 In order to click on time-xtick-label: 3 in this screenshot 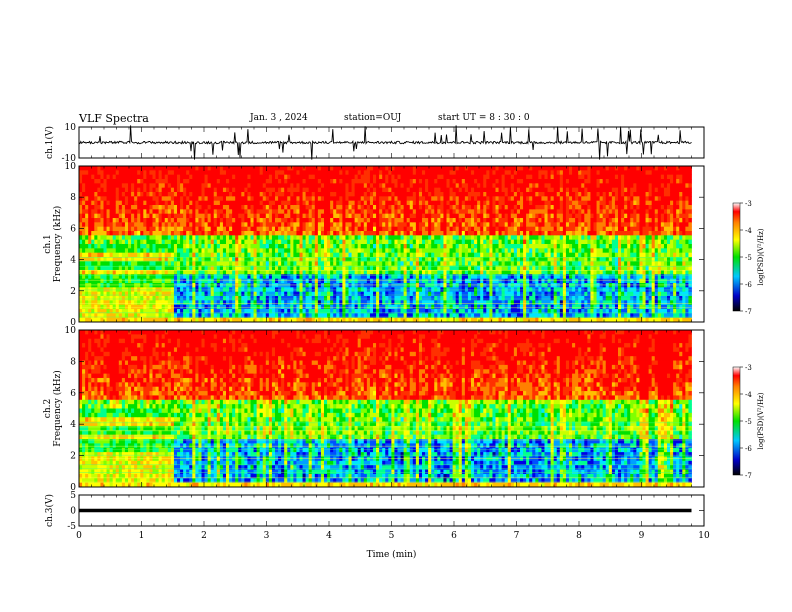, I will do `click(267, 536)`.